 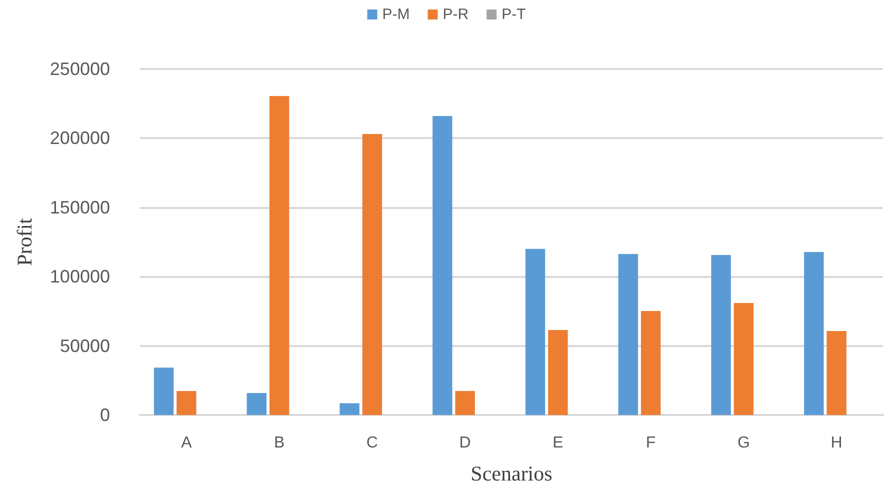 I want to click on x-tick-label: H, so click(x=836, y=443).